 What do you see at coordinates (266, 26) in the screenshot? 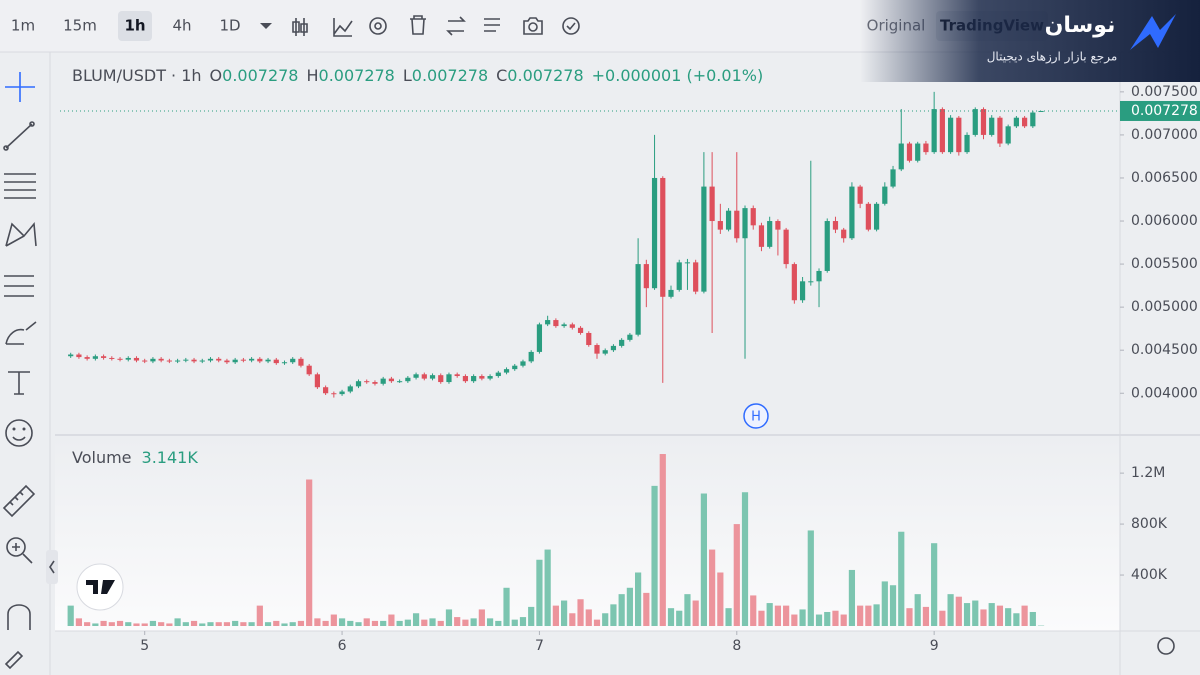
I see `interval-dropdown` at bounding box center [266, 26].